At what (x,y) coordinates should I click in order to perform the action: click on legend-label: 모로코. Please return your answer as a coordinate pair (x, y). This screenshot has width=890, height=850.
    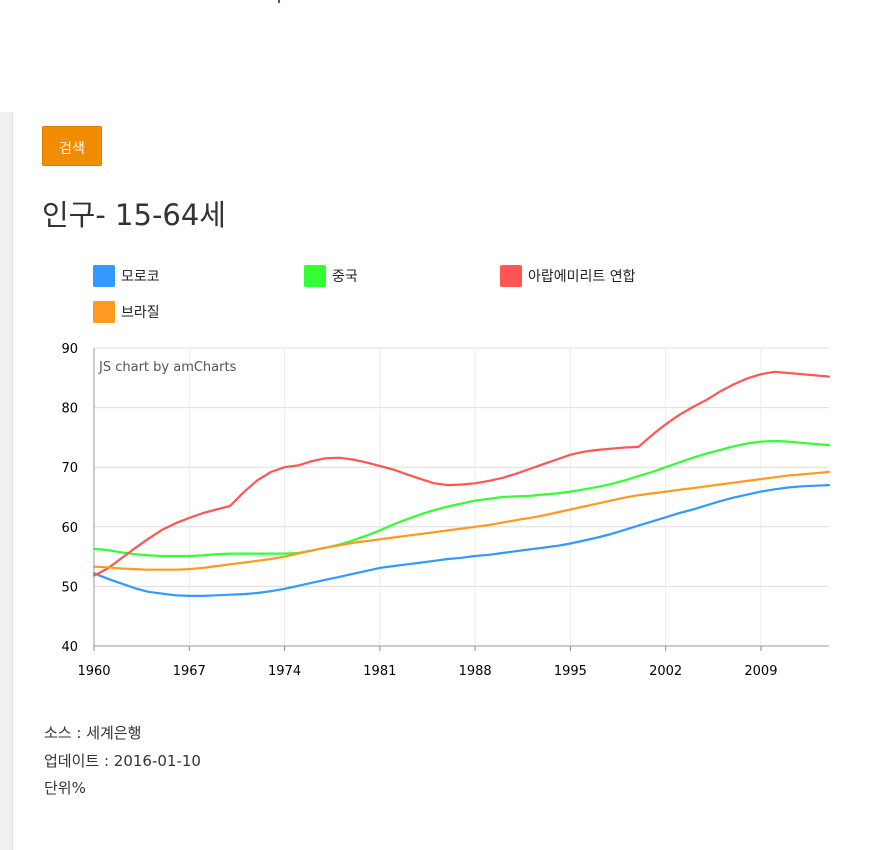
    Looking at the image, I should click on (140, 277).